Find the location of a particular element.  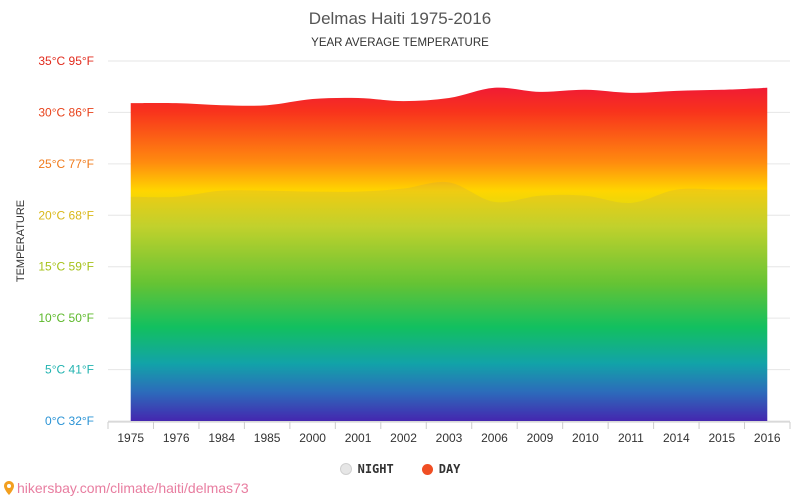

x-tick-label-1976: 1976 is located at coordinates (176, 438).